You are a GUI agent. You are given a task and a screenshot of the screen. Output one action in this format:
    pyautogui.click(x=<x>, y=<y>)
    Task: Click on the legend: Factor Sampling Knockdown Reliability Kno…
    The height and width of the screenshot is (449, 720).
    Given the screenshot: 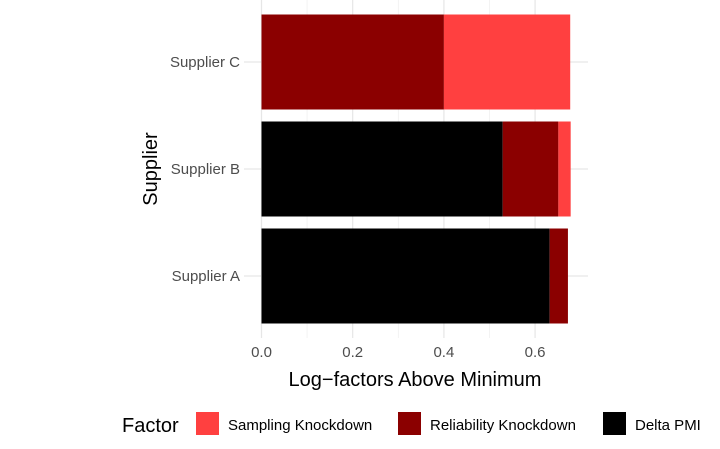 What is the action you would take?
    pyautogui.click(x=411, y=424)
    